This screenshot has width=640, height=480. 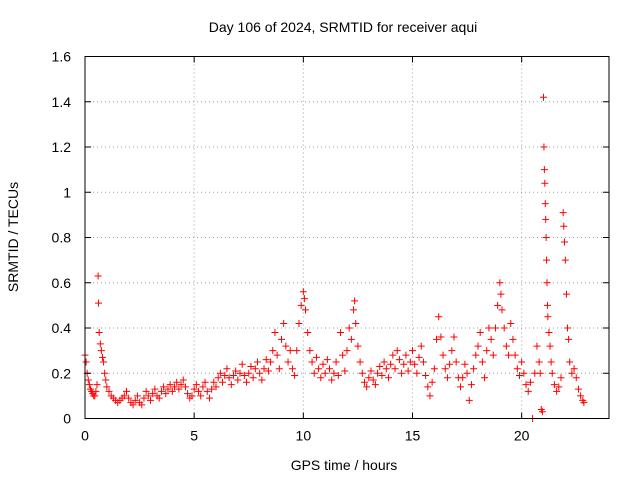 What do you see at coordinates (344, 465) in the screenshot?
I see `x-axis-label: GPS time / hours` at bounding box center [344, 465].